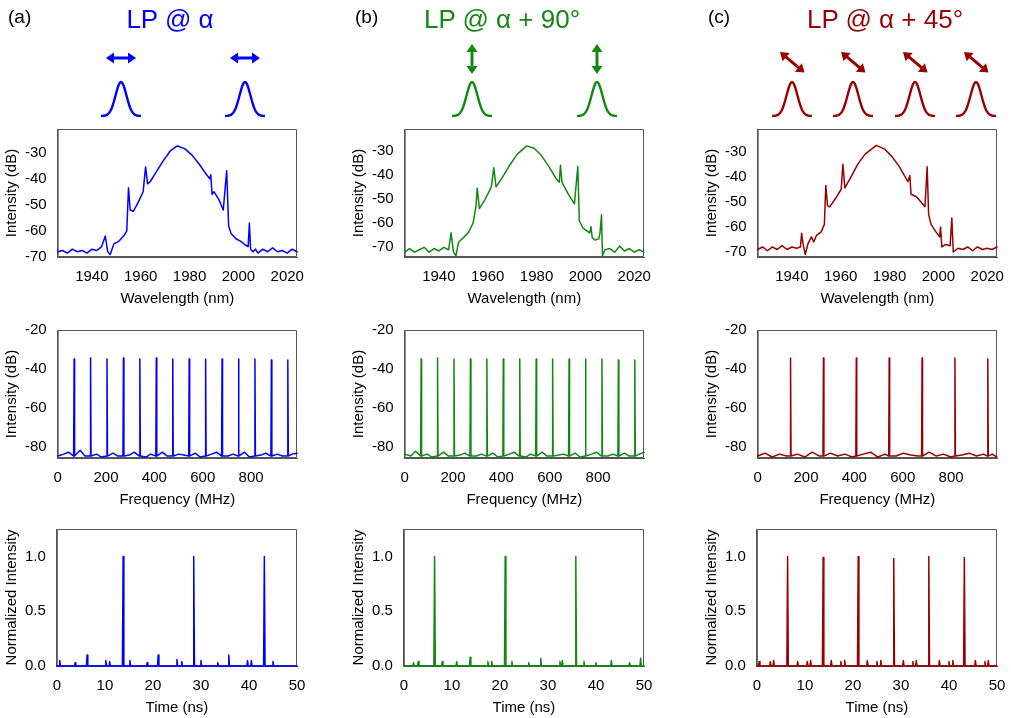  Describe the element at coordinates (170, 19) in the screenshot. I see `chart-title: LP @ α` at that location.